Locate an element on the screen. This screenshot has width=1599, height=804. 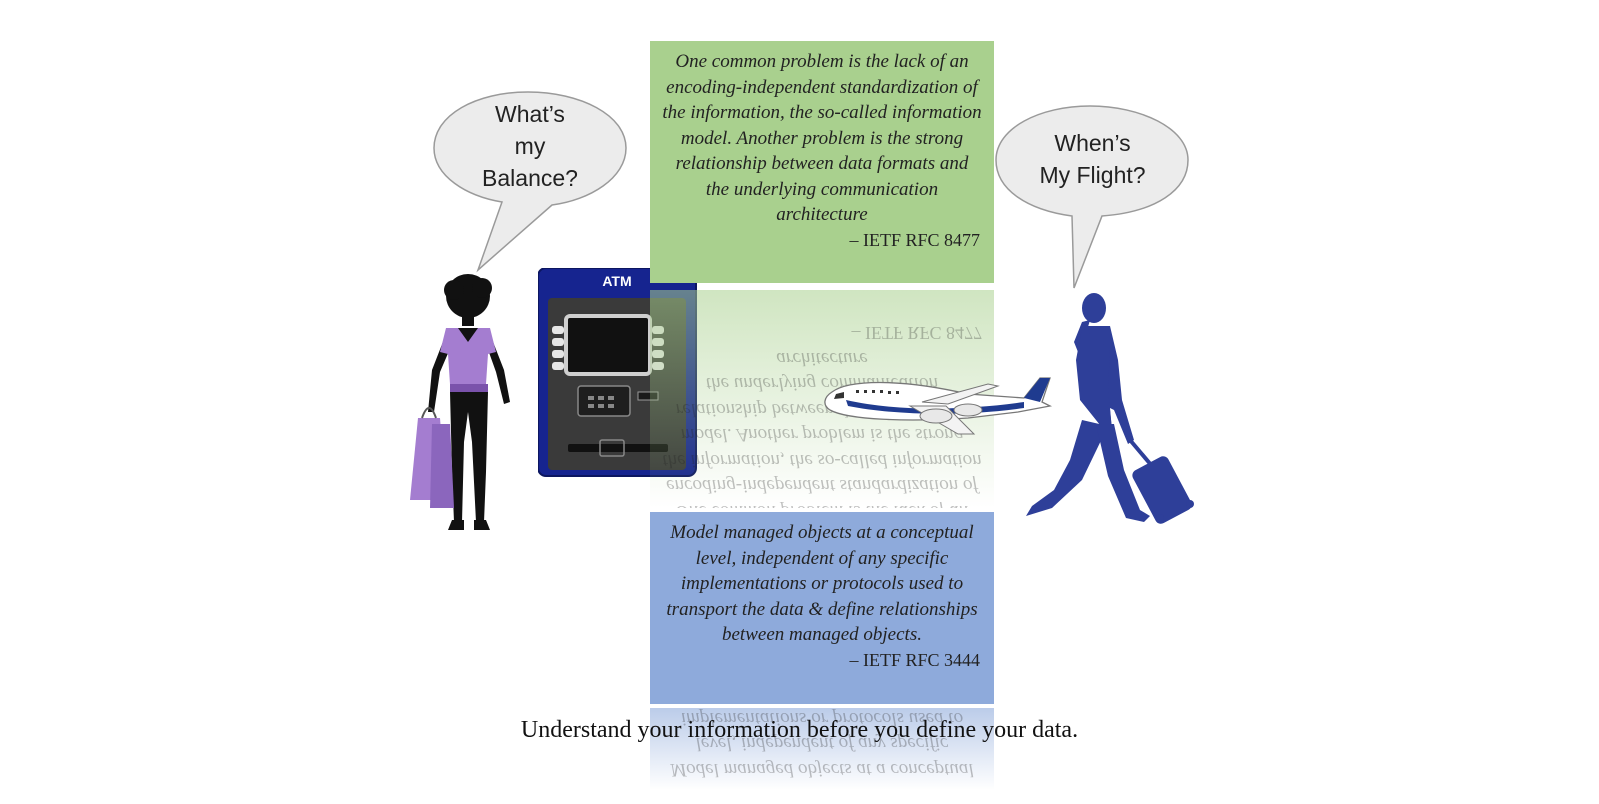
reflection-citation-rfc8477: – IETF RFC 8477 is located at coordinates (916, 333).